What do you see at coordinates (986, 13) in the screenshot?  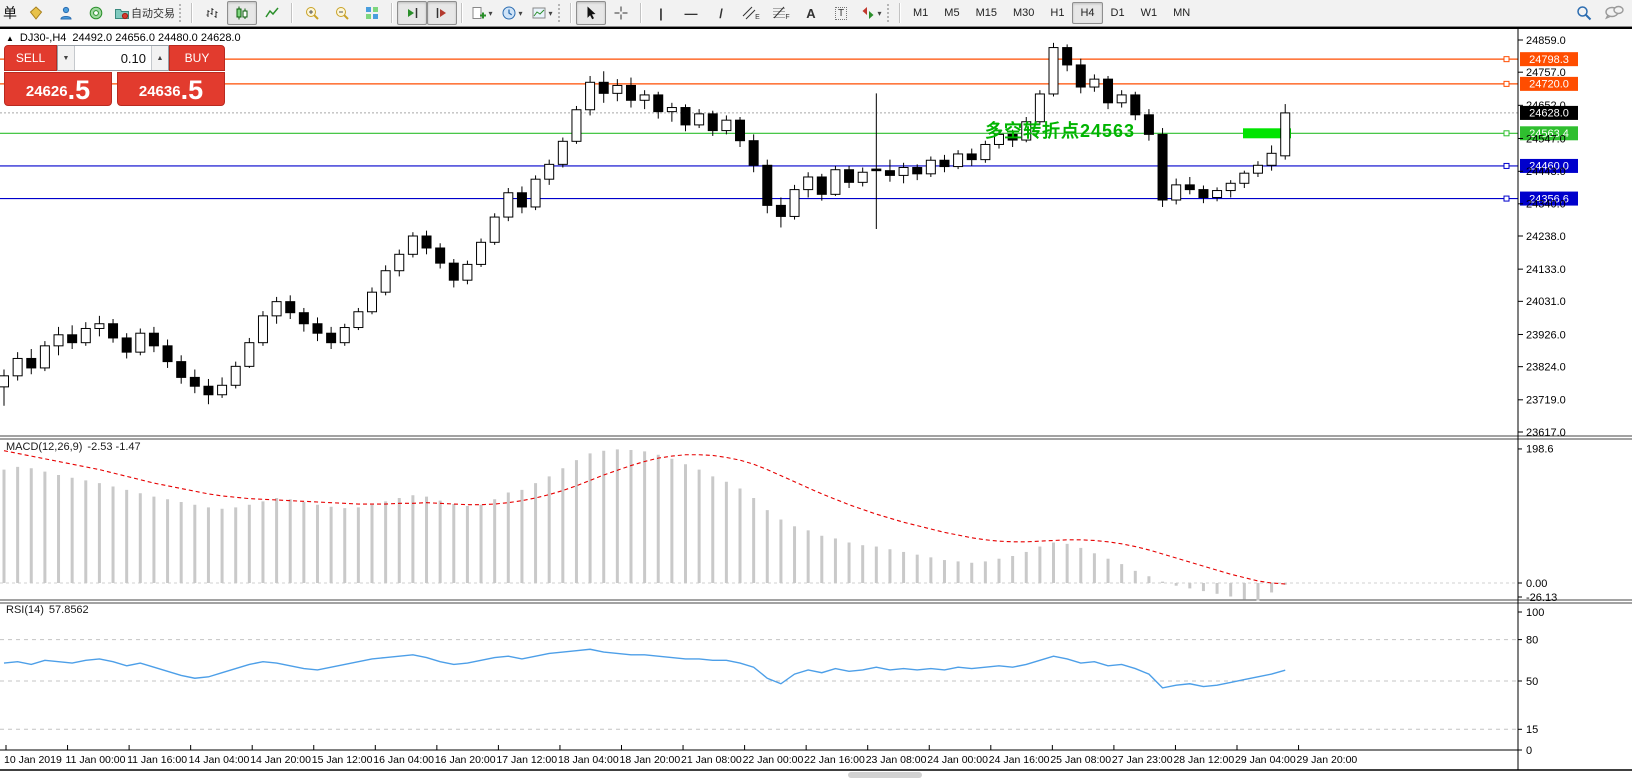 I see `timeframe-m15-button: M15` at bounding box center [986, 13].